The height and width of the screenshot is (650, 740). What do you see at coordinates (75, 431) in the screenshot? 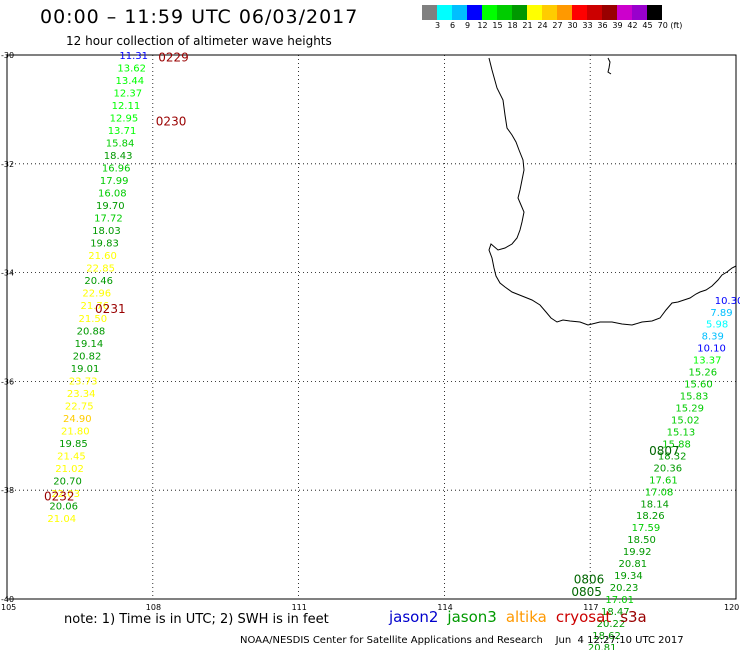
I see `wave-height-value: 21.80` at bounding box center [75, 431].